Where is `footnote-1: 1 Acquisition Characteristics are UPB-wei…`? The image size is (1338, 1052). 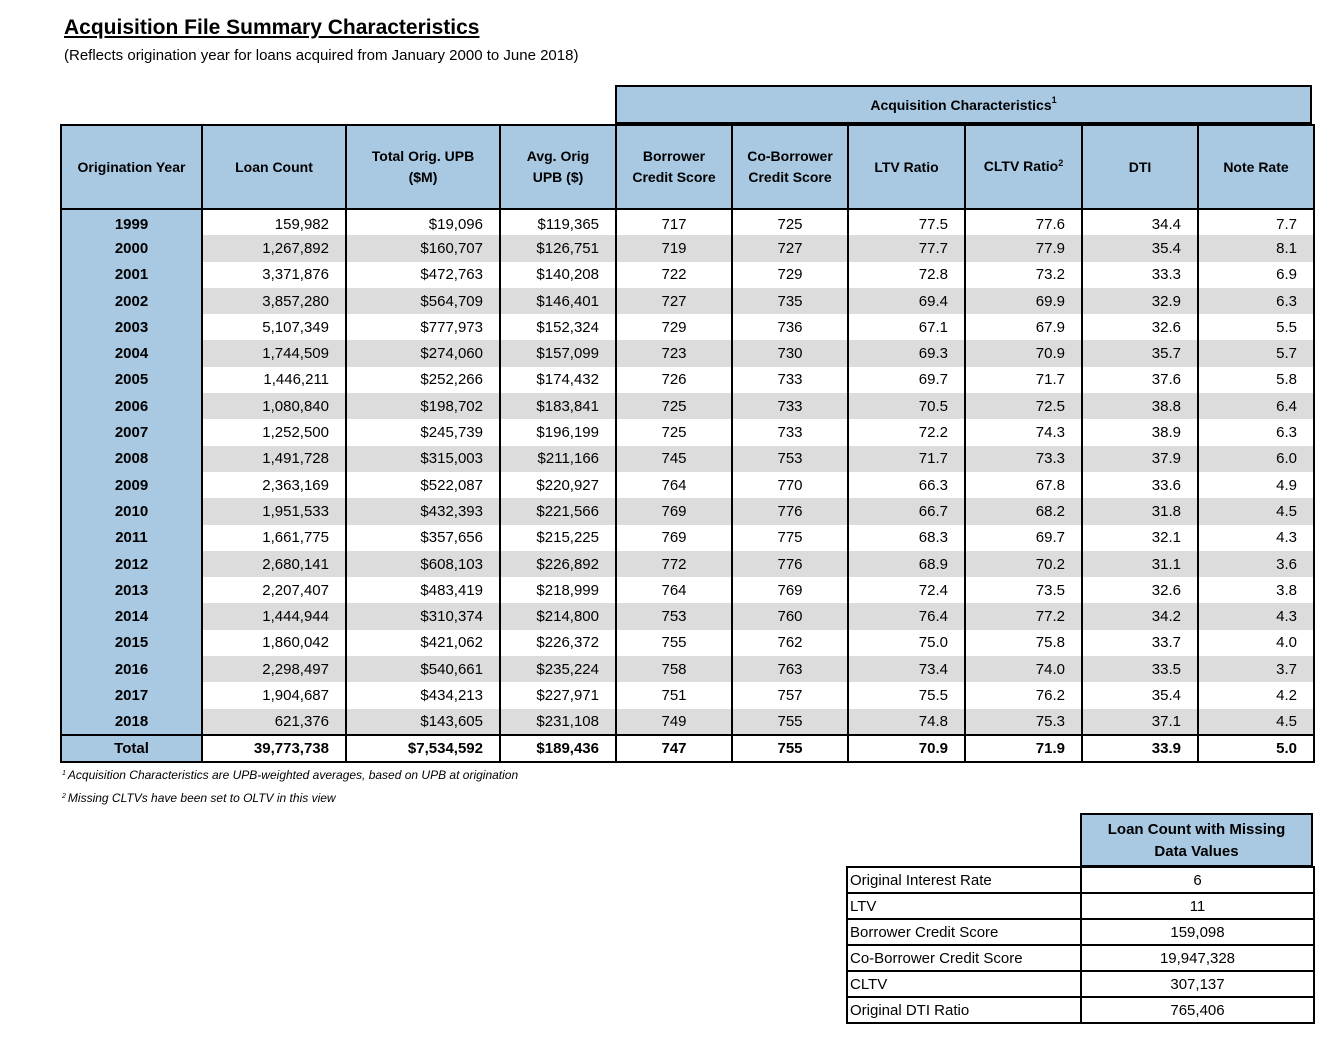 footnote-1: 1 Acquisition Characteristics are UPB-wei… is located at coordinates (290, 775).